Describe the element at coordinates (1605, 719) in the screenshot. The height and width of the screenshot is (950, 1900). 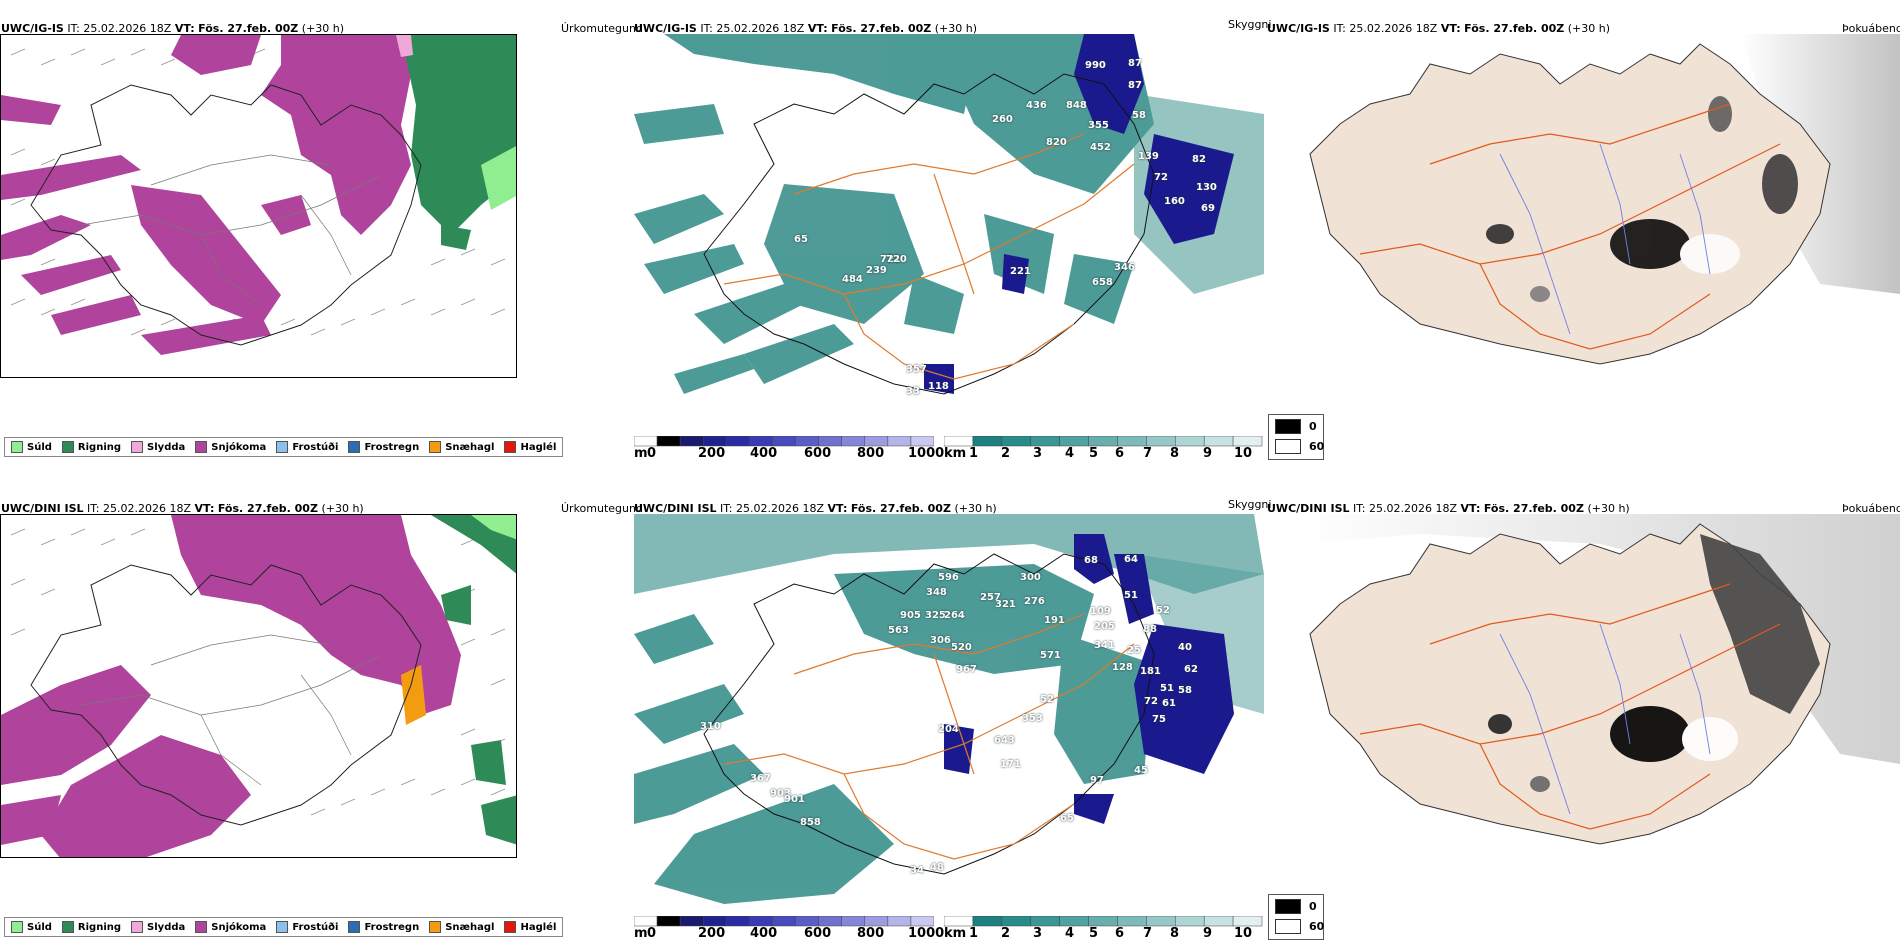
I see `rivers` at that location.